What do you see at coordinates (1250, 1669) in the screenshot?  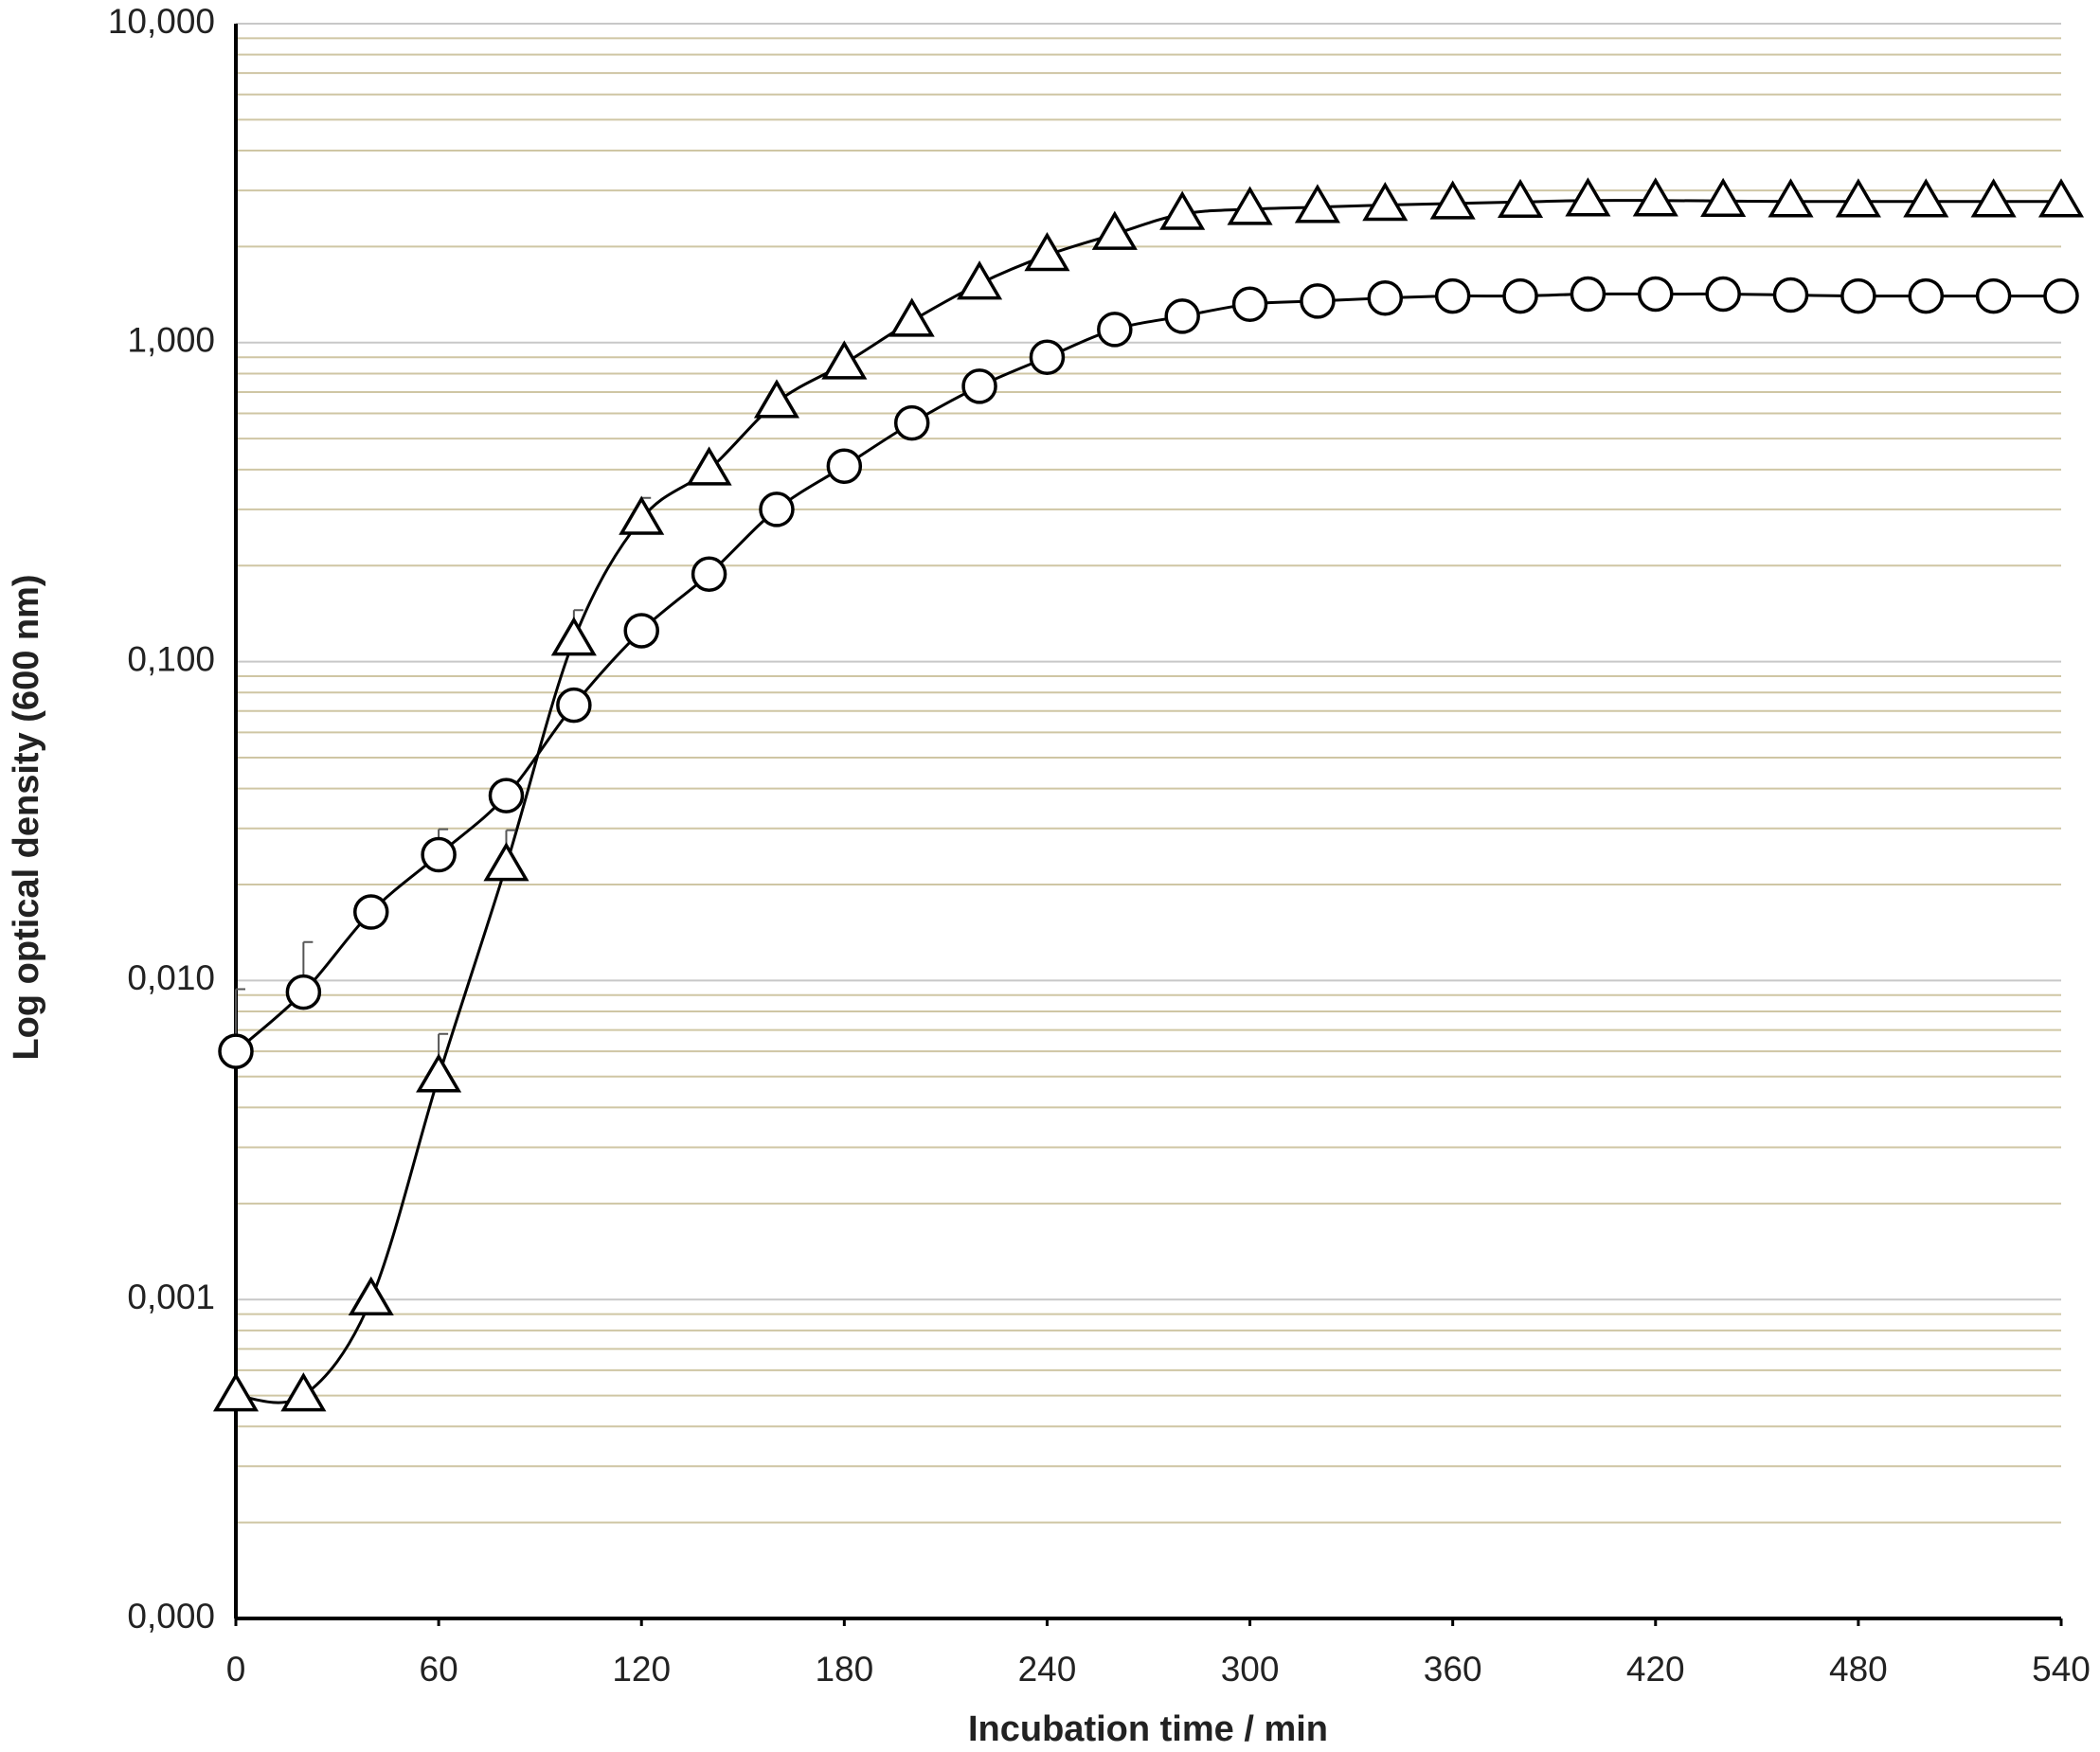 I see `x-tick-label: 300` at bounding box center [1250, 1669].